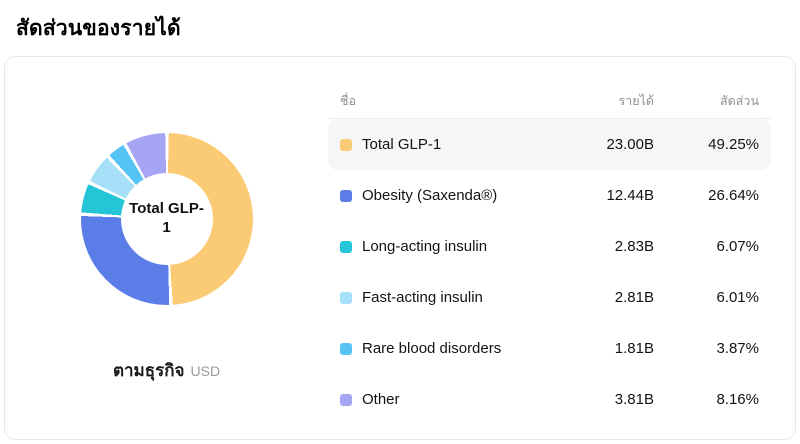  What do you see at coordinates (737, 399) in the screenshot?
I see `row-share: 8.16%` at bounding box center [737, 399].